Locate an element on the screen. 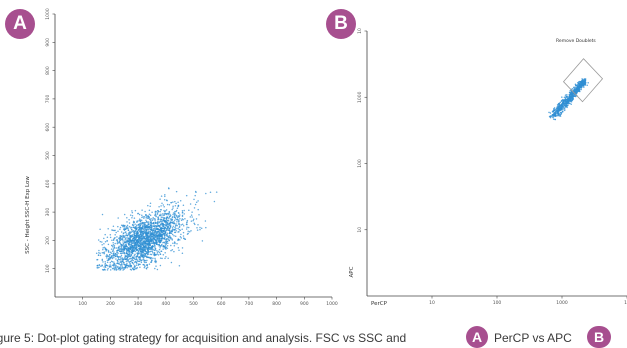  plot-a-x-tick-label: 100 is located at coordinates (82, 304).